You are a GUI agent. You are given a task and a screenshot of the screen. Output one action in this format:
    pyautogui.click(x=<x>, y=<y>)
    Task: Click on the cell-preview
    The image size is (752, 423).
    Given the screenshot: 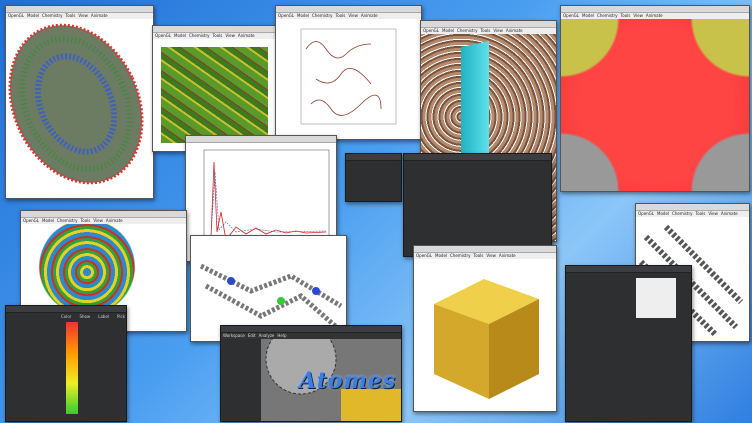 What is the action you would take?
    pyautogui.click(x=656, y=298)
    